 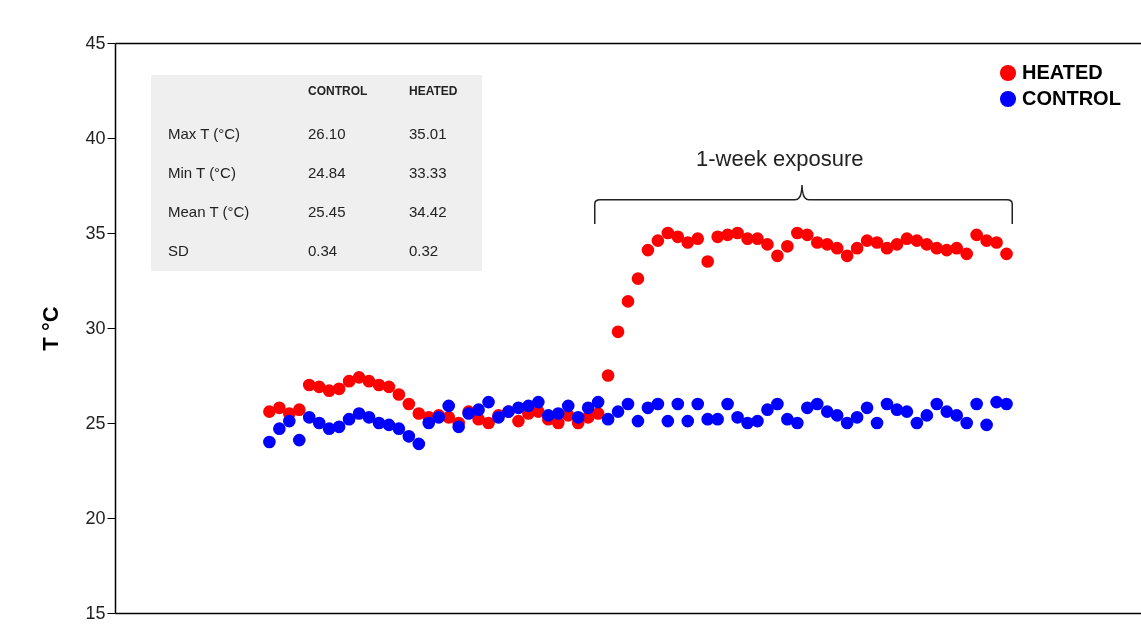 I want to click on legend-label: CONTROL, so click(x=1071, y=98).